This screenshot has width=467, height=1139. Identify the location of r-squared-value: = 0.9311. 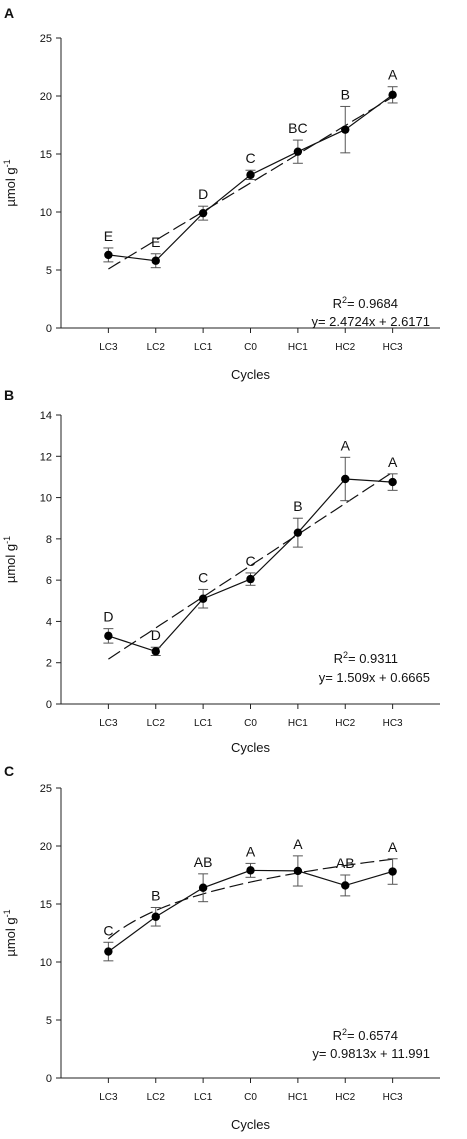
(373, 658).